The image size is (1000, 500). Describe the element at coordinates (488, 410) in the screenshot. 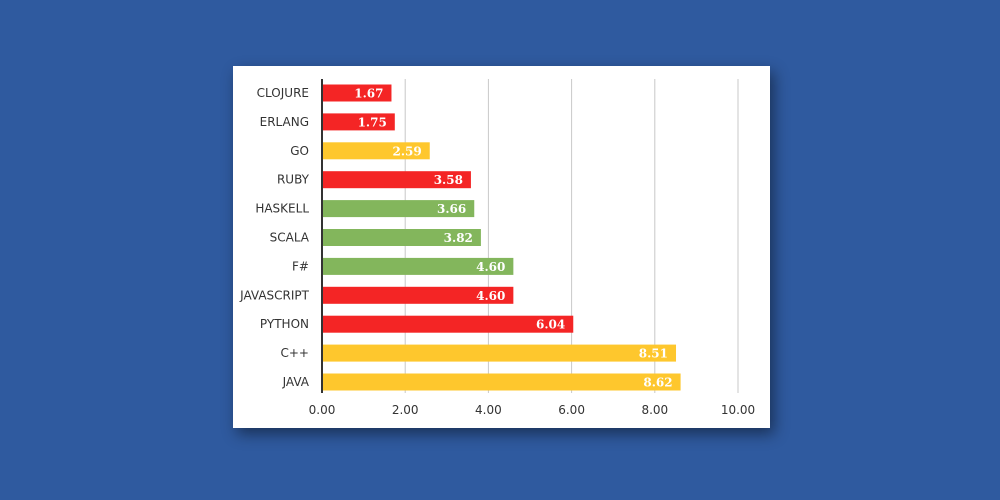

I see `x-tick-label: 4.00` at that location.